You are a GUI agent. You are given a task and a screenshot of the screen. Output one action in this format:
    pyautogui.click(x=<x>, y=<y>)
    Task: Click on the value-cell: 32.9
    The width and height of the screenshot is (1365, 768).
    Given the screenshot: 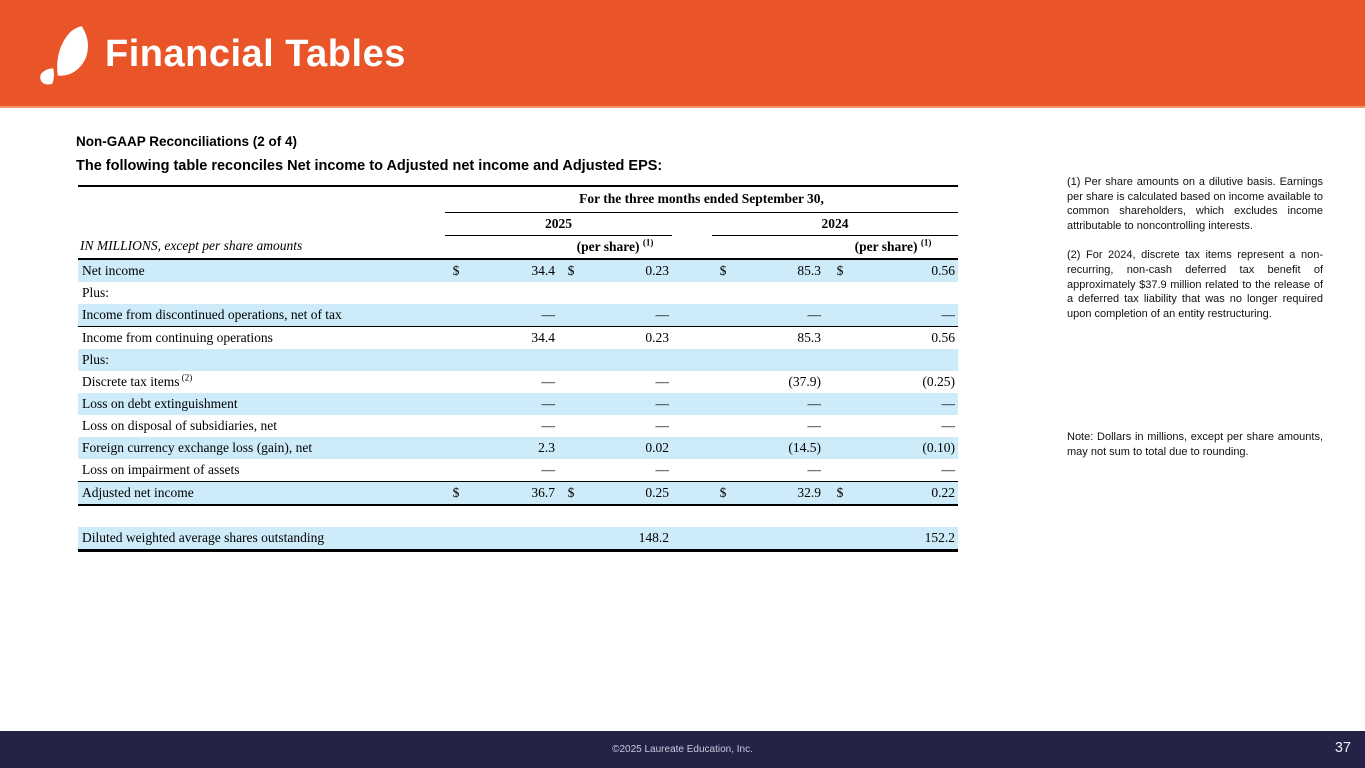 What is the action you would take?
    pyautogui.click(x=781, y=493)
    